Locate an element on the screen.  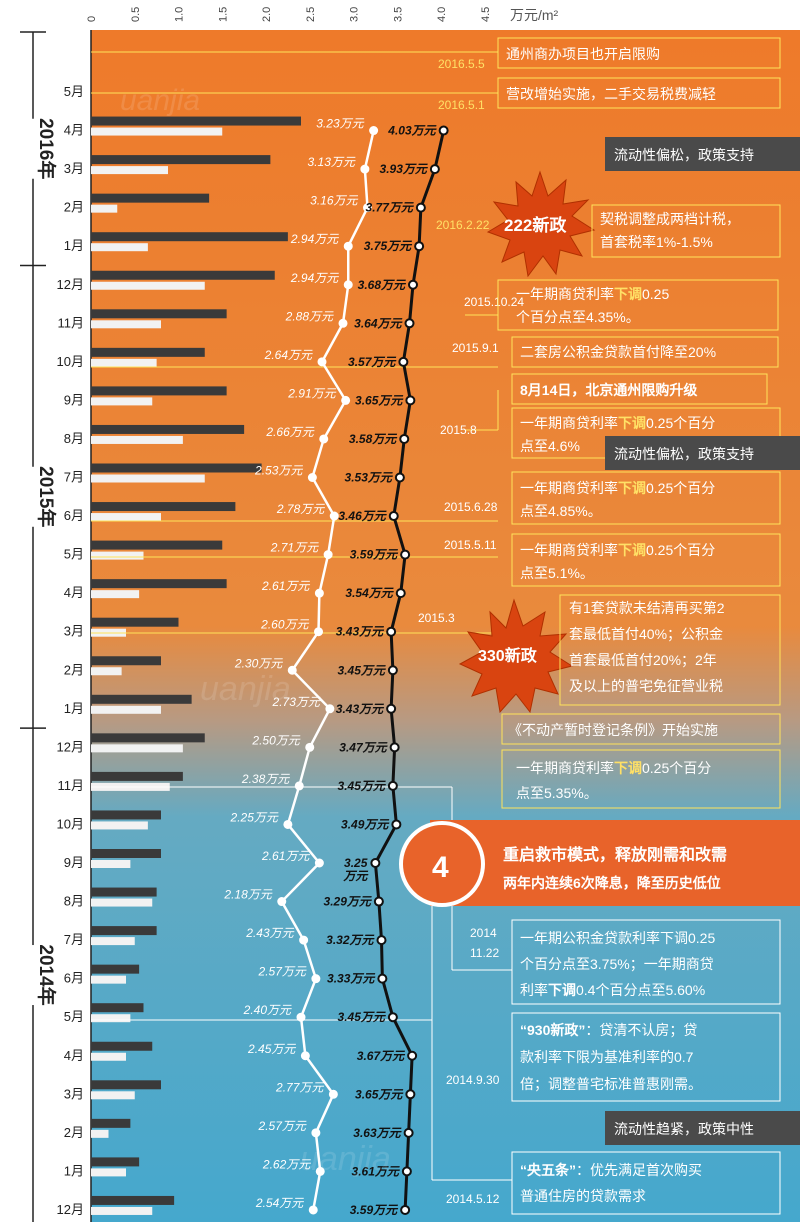
label-white: 2.73万元 is located at coordinates (296, 702).